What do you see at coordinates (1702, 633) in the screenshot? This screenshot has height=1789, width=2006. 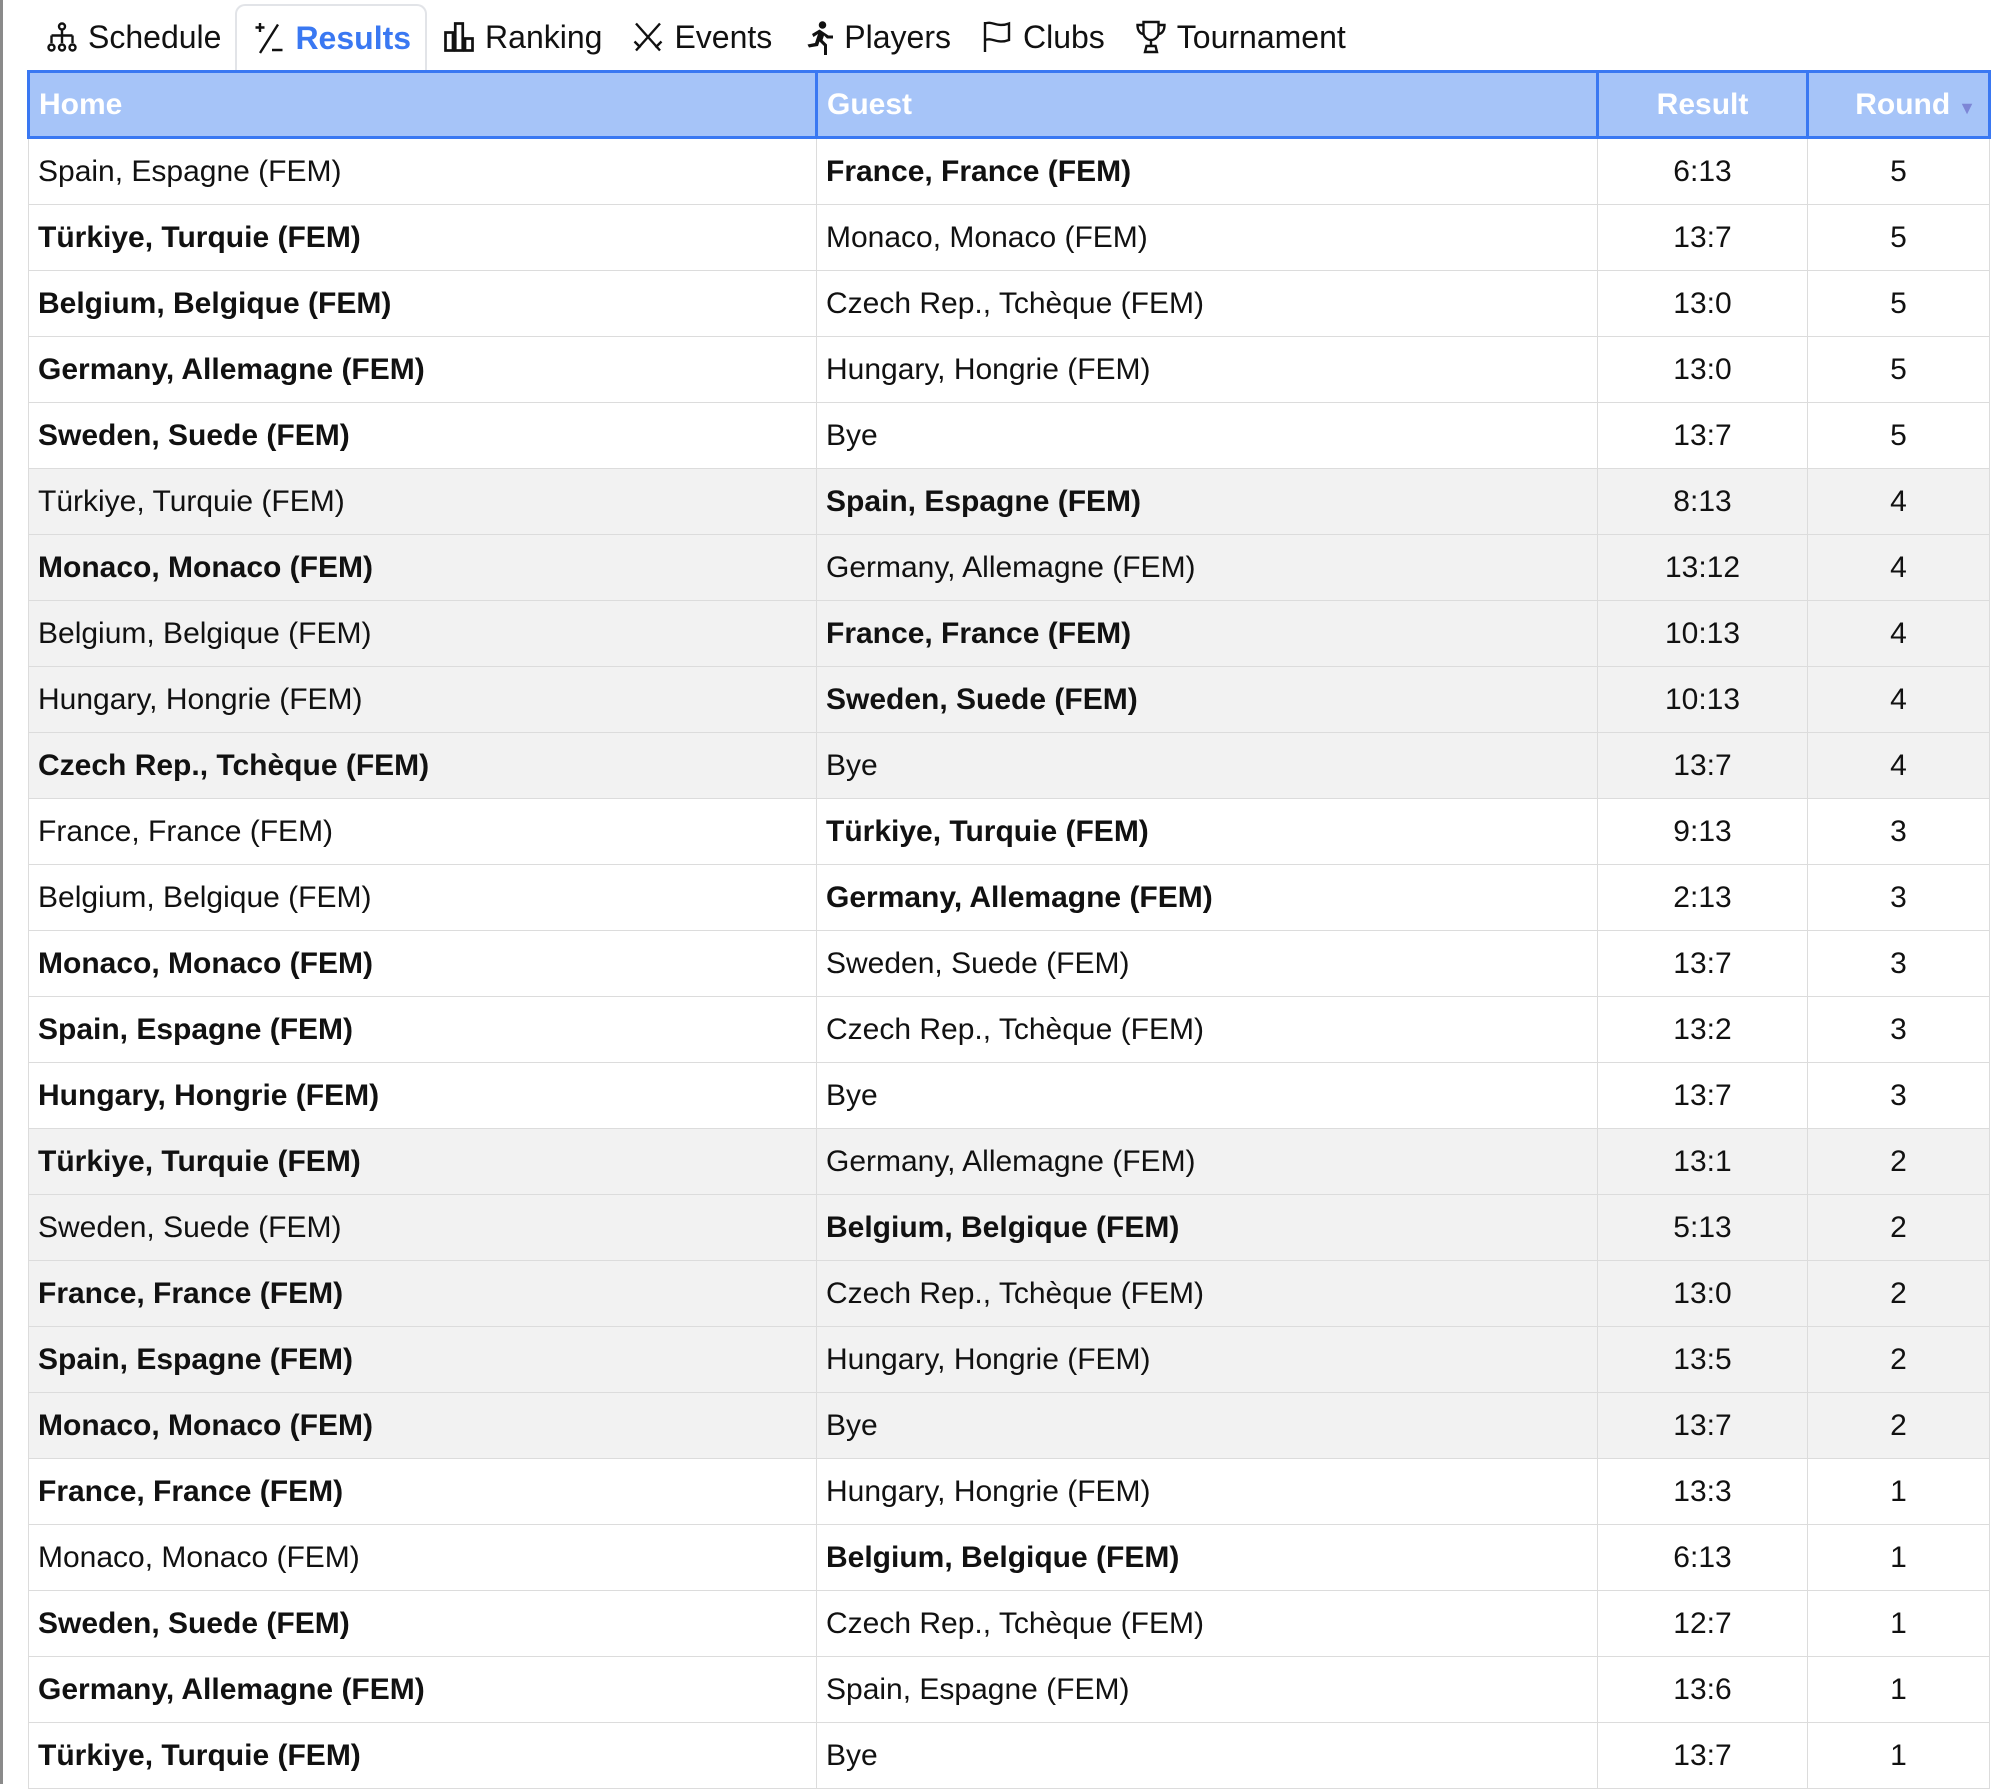 I see `result-cell: 10:13` at bounding box center [1702, 633].